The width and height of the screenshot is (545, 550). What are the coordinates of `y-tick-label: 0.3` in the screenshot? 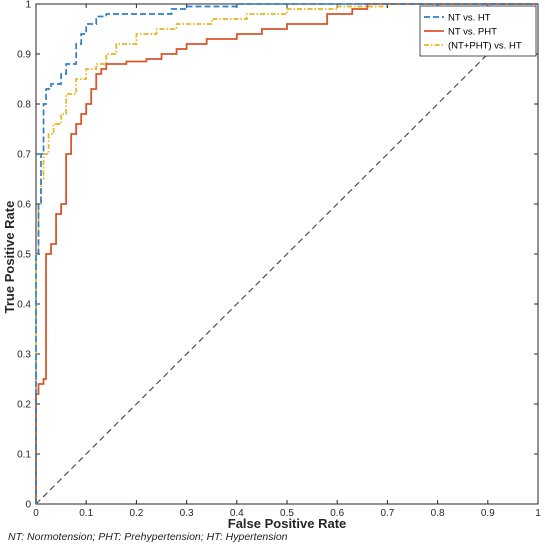 It's located at (24, 355).